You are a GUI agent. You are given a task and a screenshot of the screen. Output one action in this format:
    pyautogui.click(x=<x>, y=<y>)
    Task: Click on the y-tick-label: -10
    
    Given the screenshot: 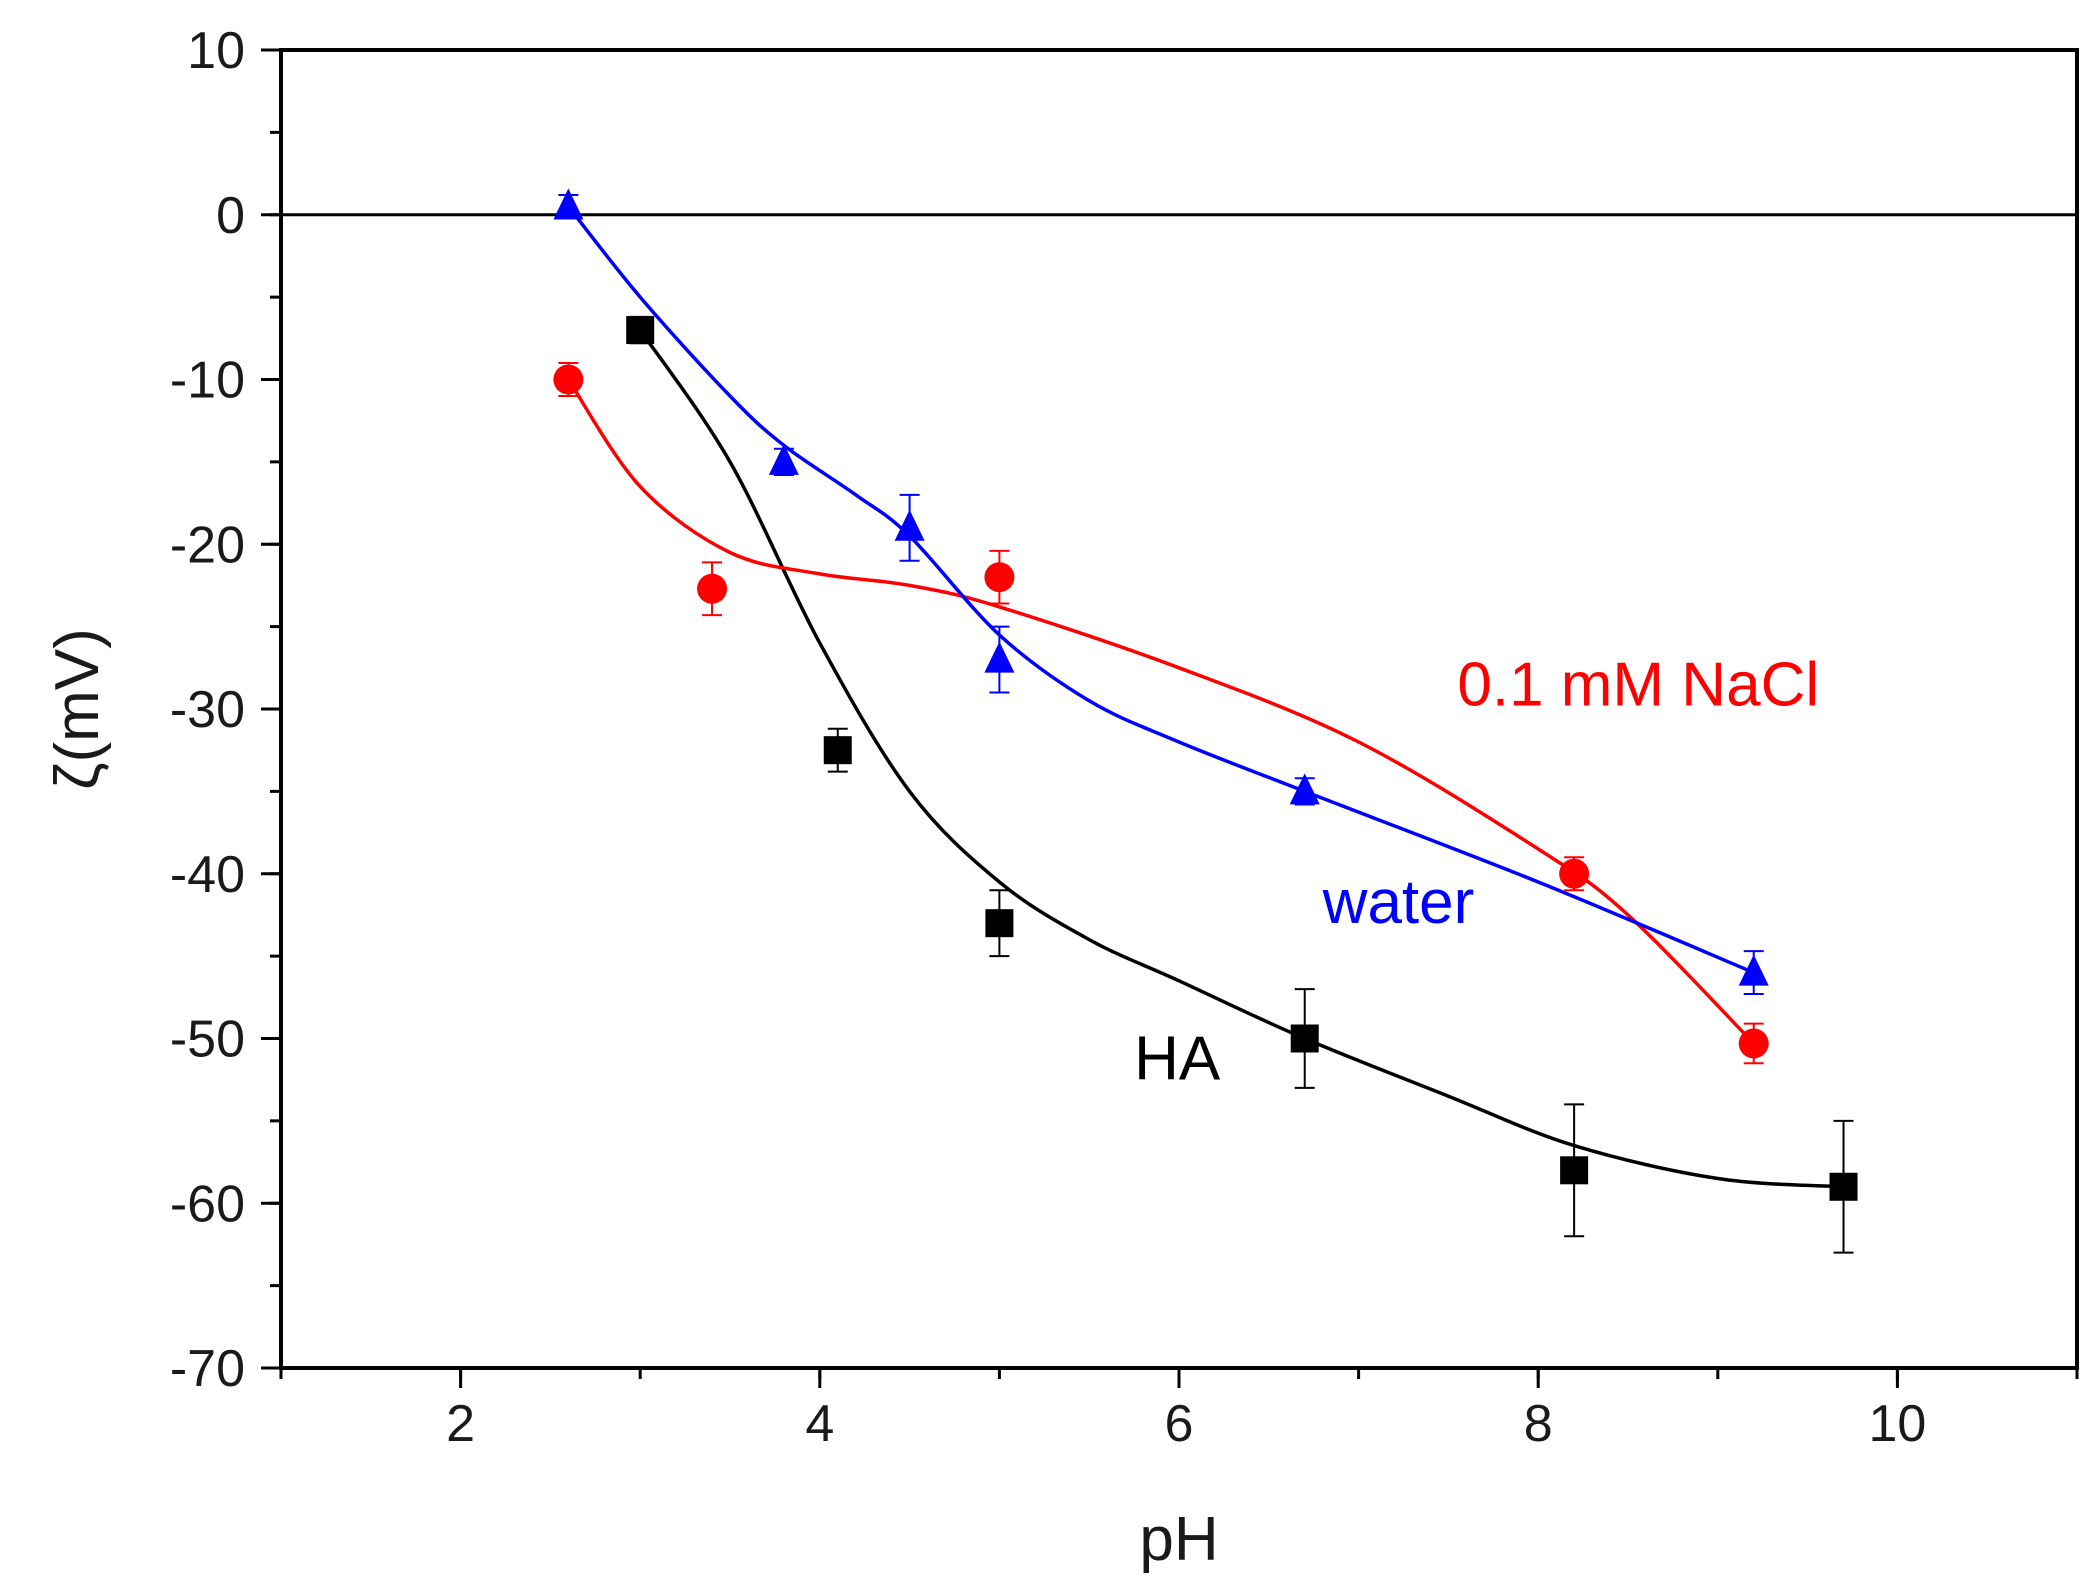 What is the action you would take?
    pyautogui.click(x=207, y=381)
    